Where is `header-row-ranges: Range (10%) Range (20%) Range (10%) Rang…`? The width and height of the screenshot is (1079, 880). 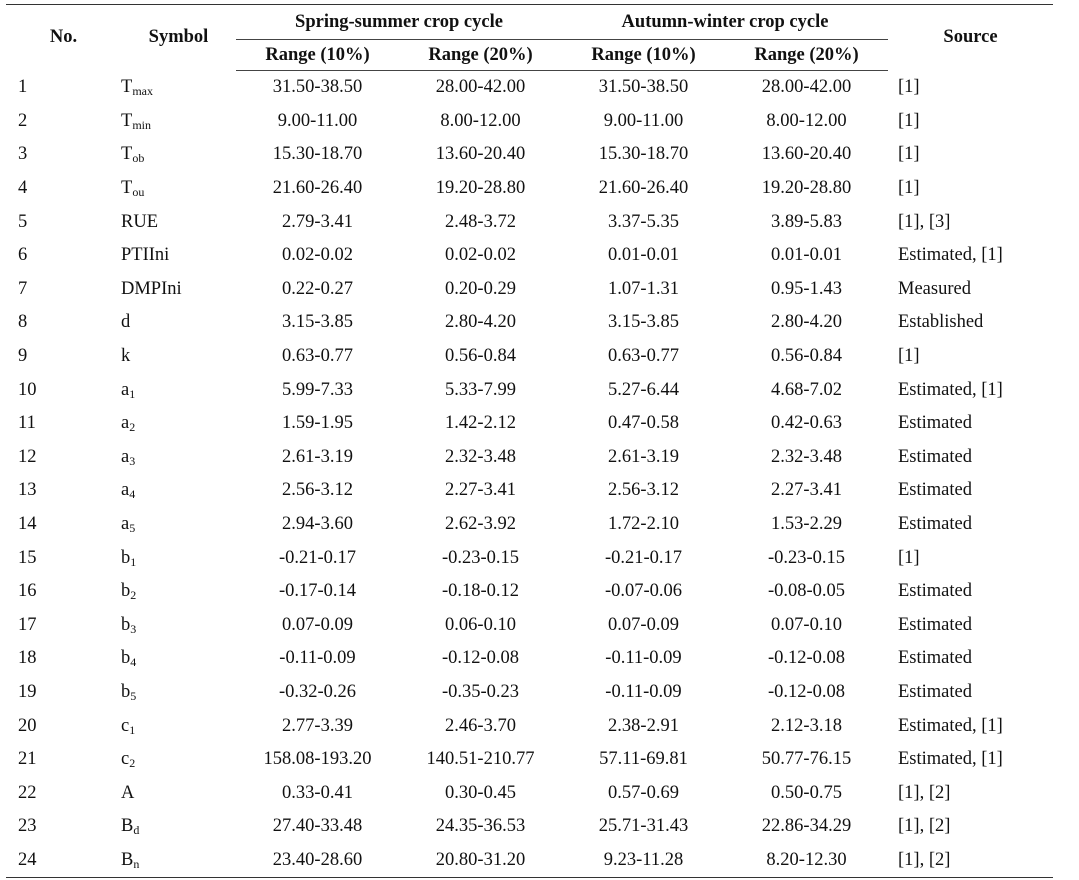 header-row-ranges: Range (10%) Range (20%) Range (10%) Rang… is located at coordinates (529, 55).